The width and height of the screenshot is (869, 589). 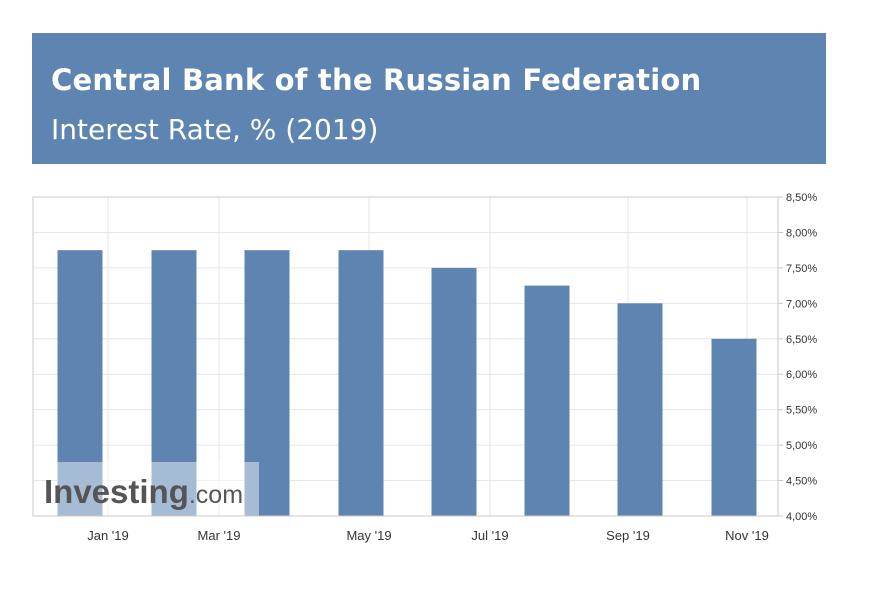 I want to click on y-tick-label: 8,50%, so click(x=801, y=198).